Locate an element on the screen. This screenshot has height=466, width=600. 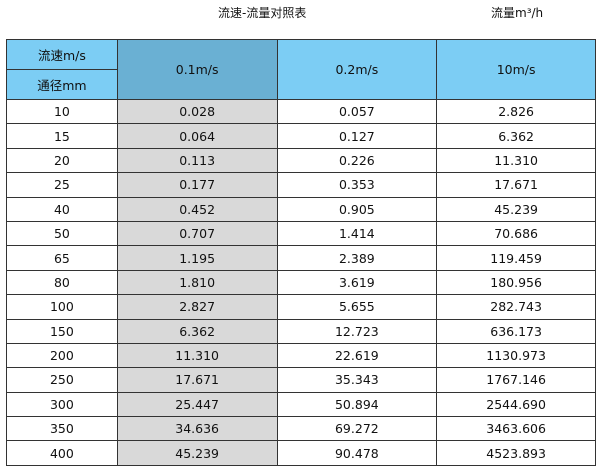
column-header: 0.2m/s is located at coordinates (357, 69).